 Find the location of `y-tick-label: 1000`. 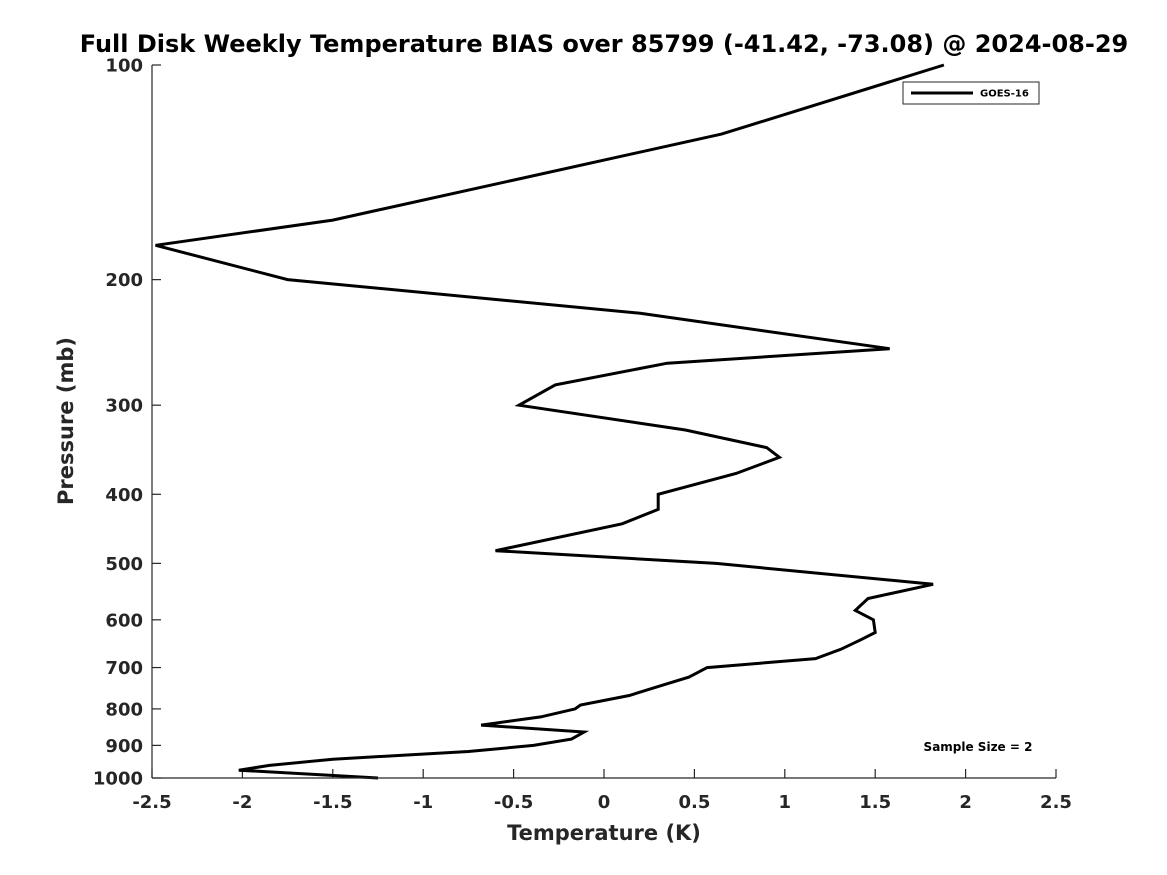

y-tick-label: 1000 is located at coordinates (118, 779).